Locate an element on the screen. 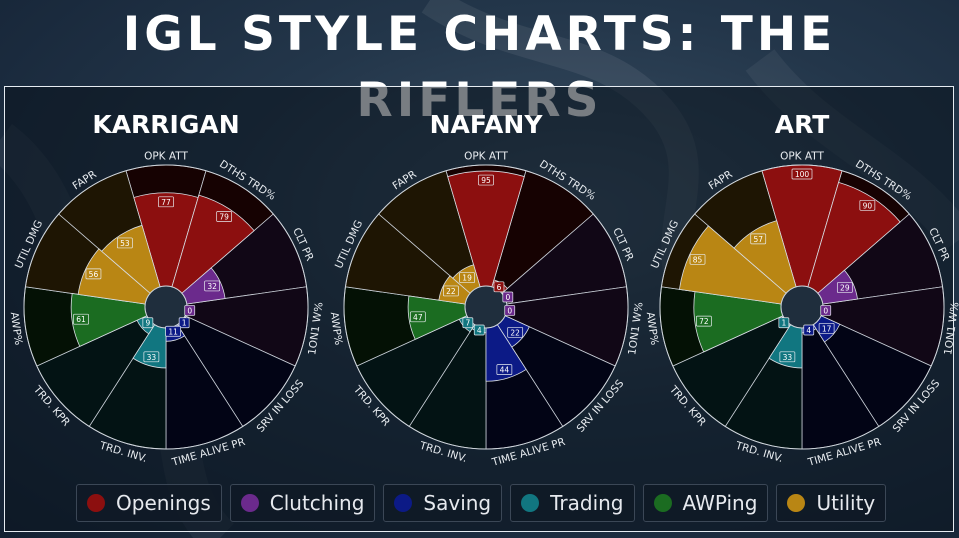 The image size is (959, 538). value-label: 77 is located at coordinates (166, 202).